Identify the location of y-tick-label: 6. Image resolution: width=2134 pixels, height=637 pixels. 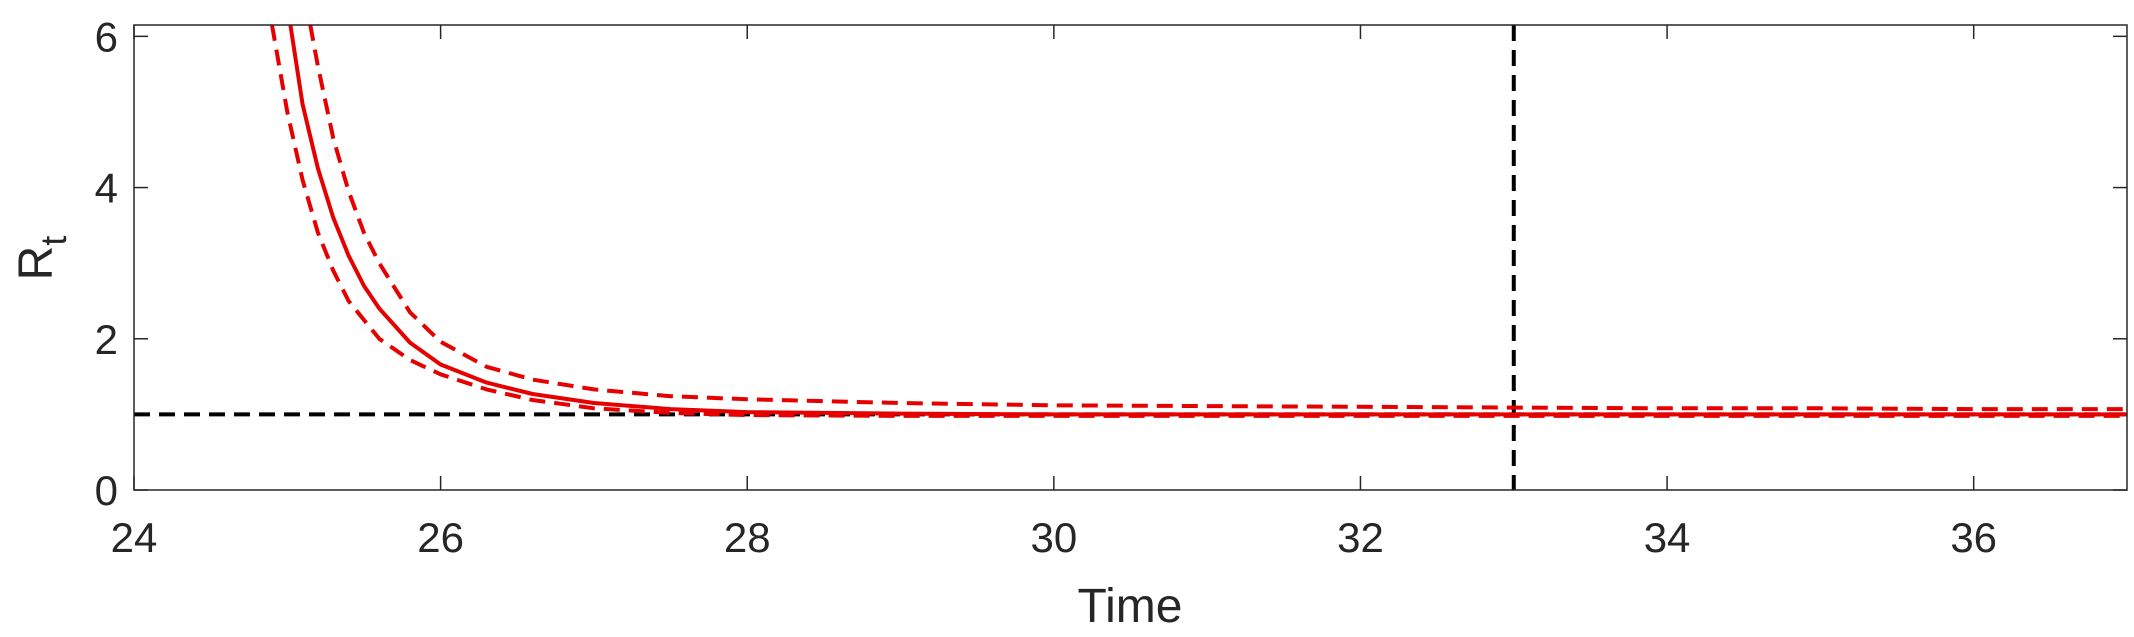
(106, 36).